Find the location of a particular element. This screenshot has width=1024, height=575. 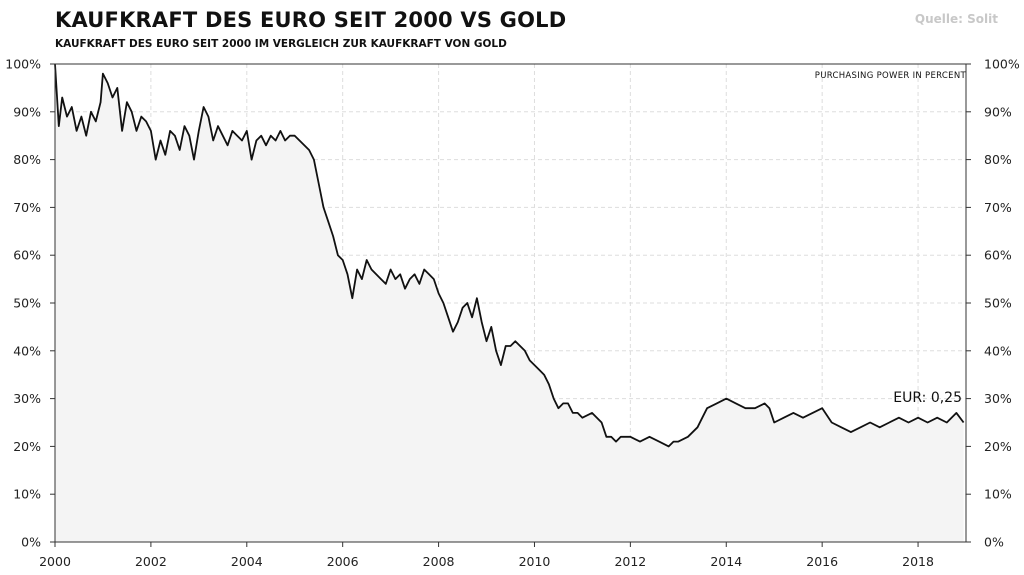

y-tick-label-left: 50% is located at coordinates (27, 303).